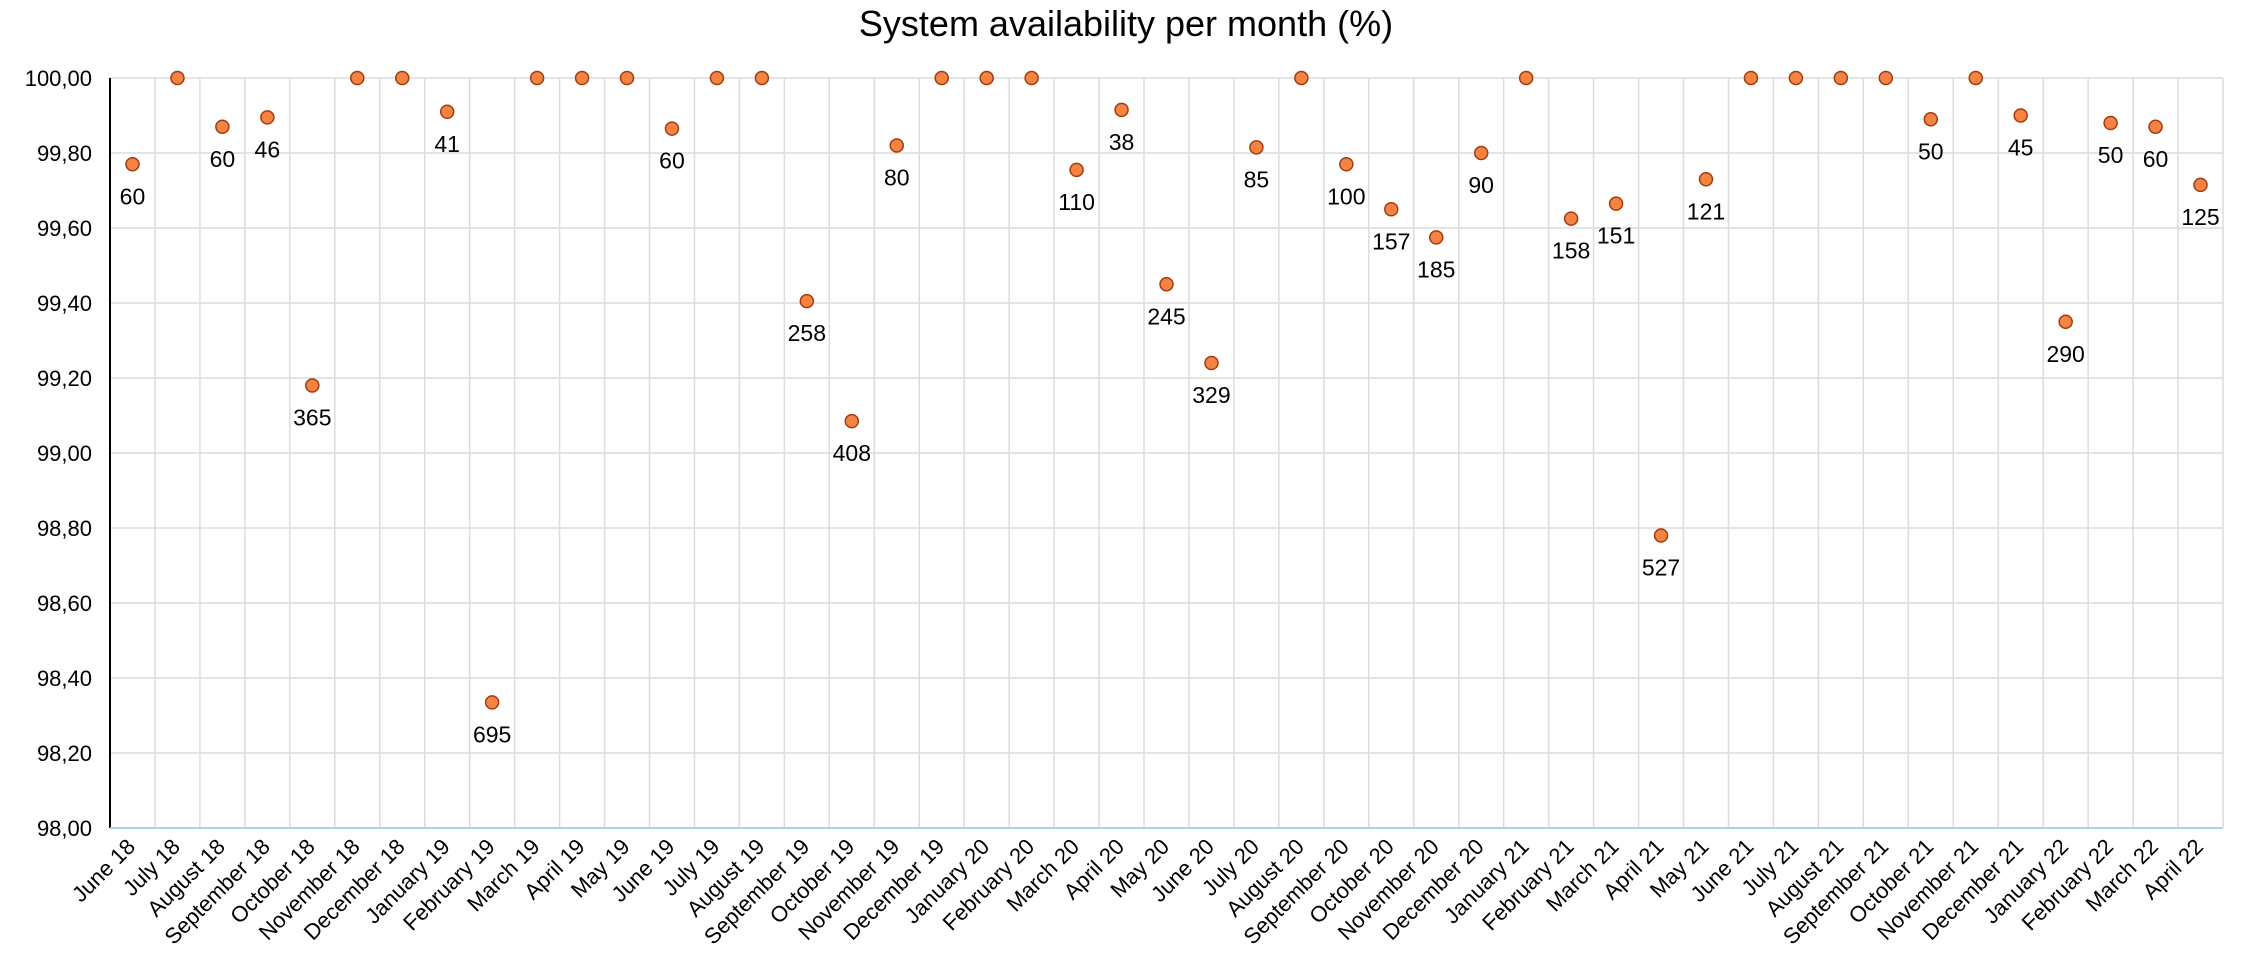  Describe the element at coordinates (64, 378) in the screenshot. I see `y-tick-label: 99,20` at that location.